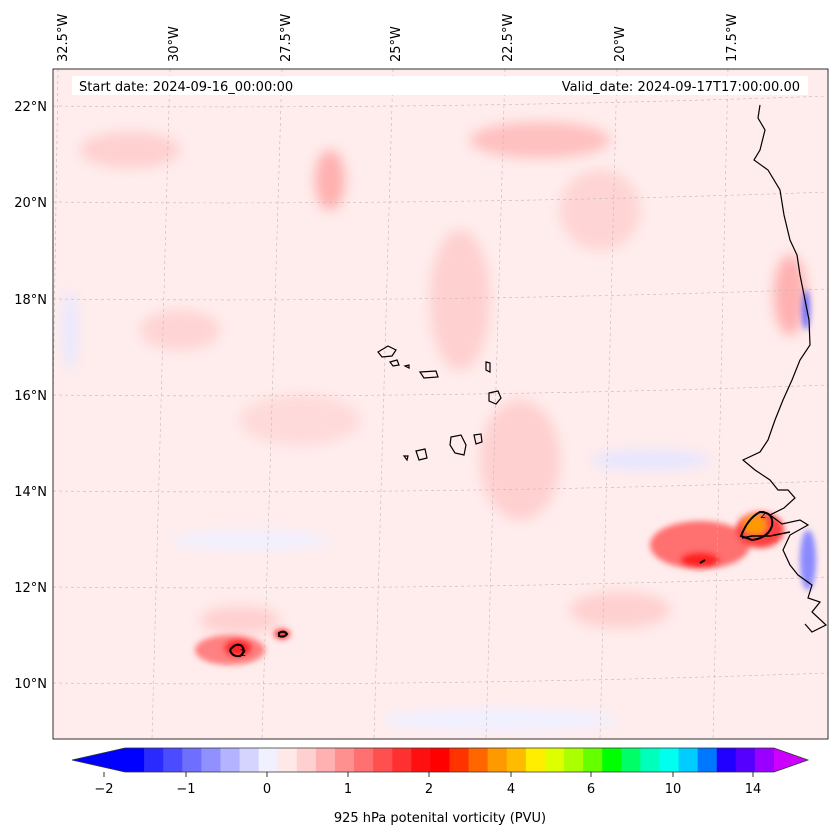 The width and height of the screenshot is (837, 836). I want to click on latitude-labels: 22°N 20°N 18°N 16°N 14°N 12°N 10°N, so click(30, 396).